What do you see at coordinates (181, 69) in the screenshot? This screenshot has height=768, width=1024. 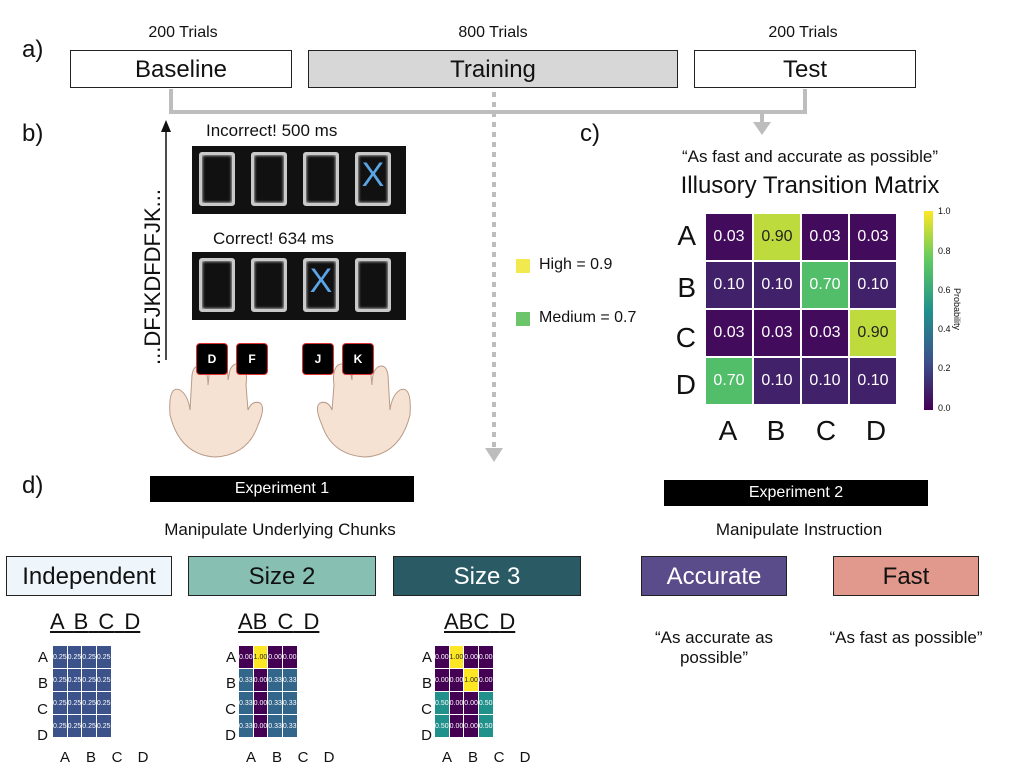 I see `phase-box-baseline: Baseline` at bounding box center [181, 69].